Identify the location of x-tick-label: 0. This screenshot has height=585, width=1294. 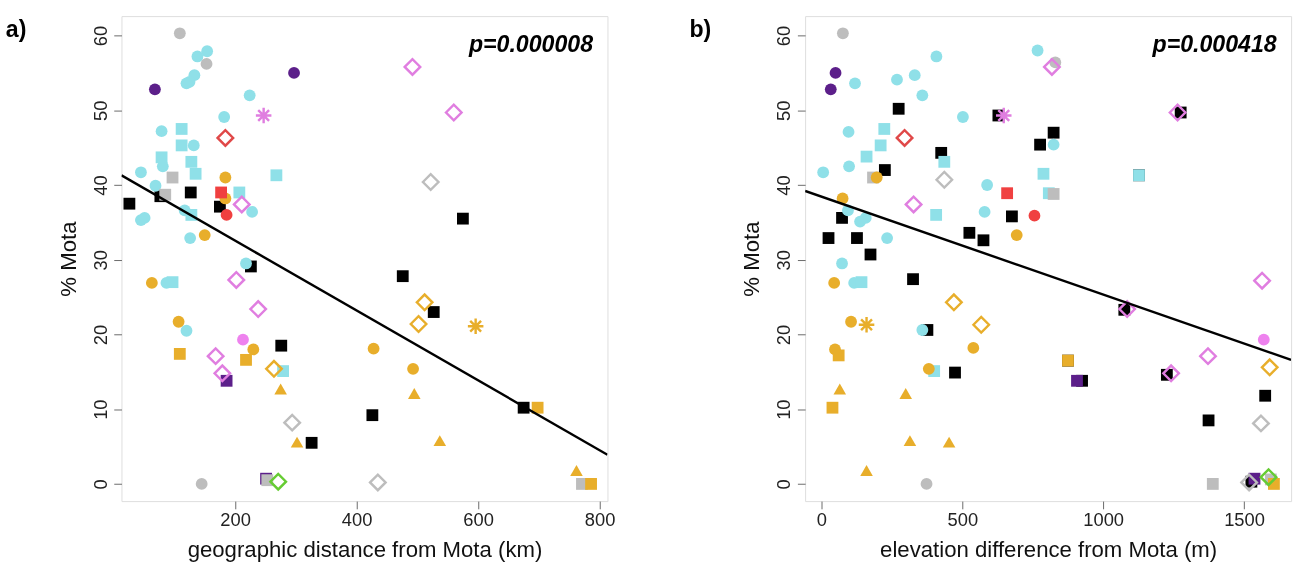
(822, 519).